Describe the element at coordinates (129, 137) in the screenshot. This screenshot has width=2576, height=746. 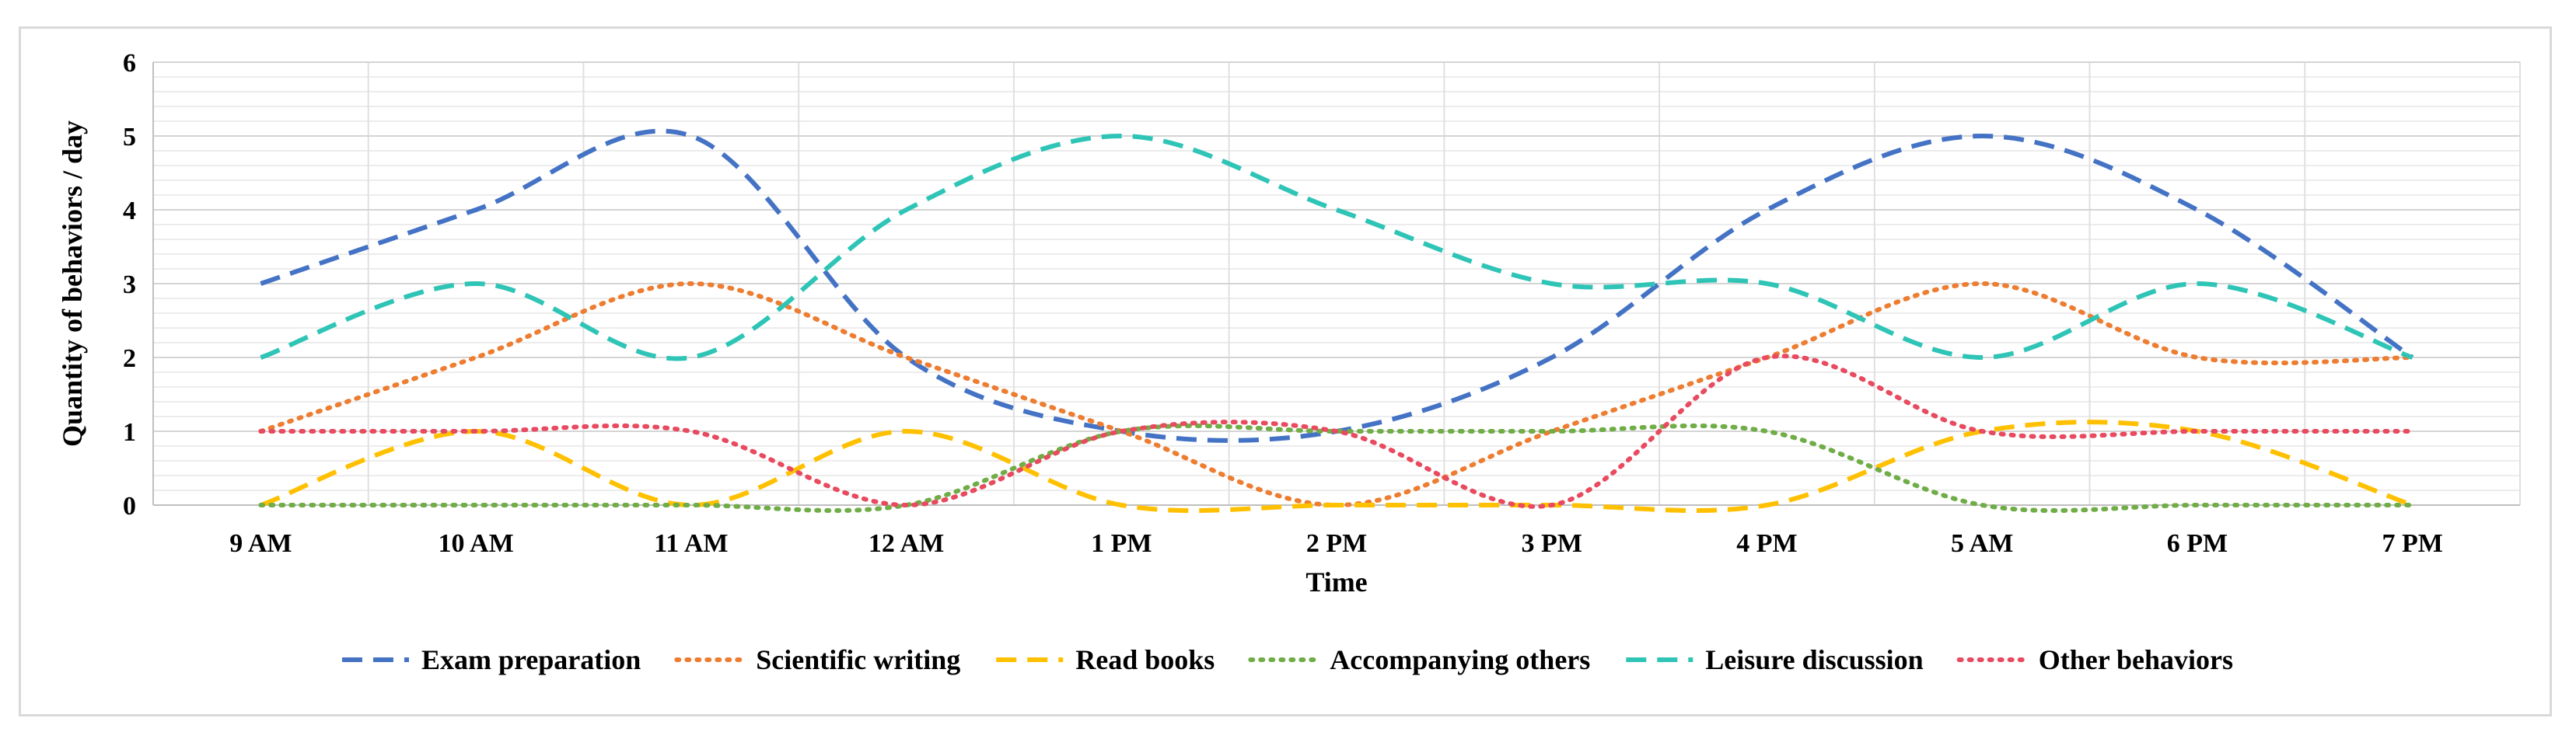
I see `y-tick-label: 5` at that location.